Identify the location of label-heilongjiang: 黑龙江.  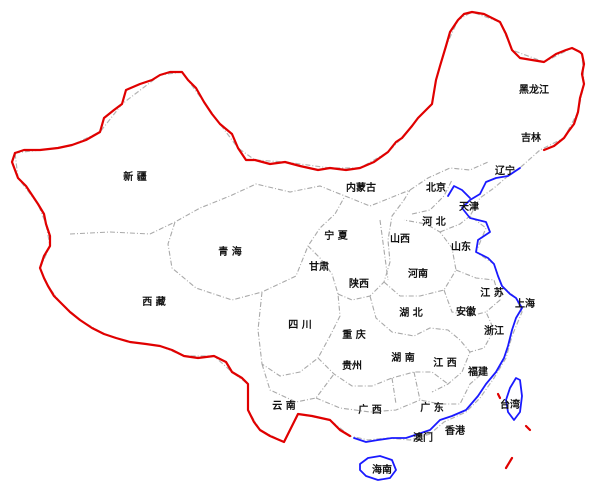
(534, 89).